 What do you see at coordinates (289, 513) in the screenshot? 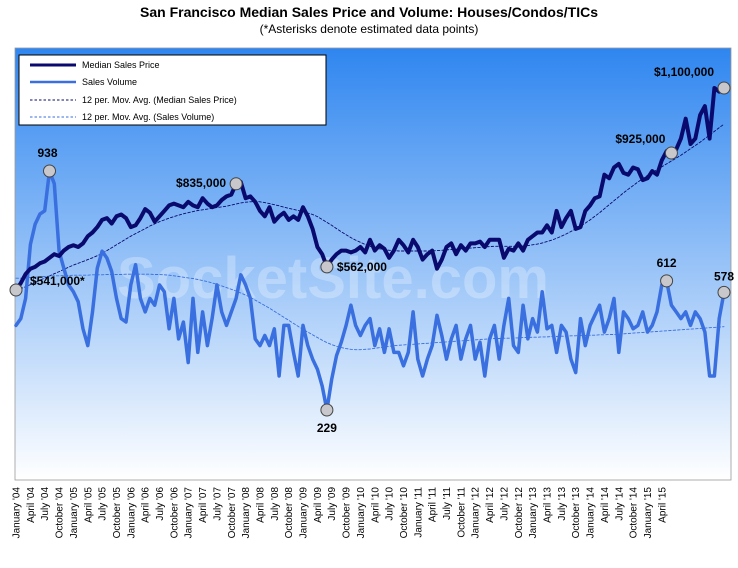
I see `x-tick-label: October '08` at bounding box center [289, 513].